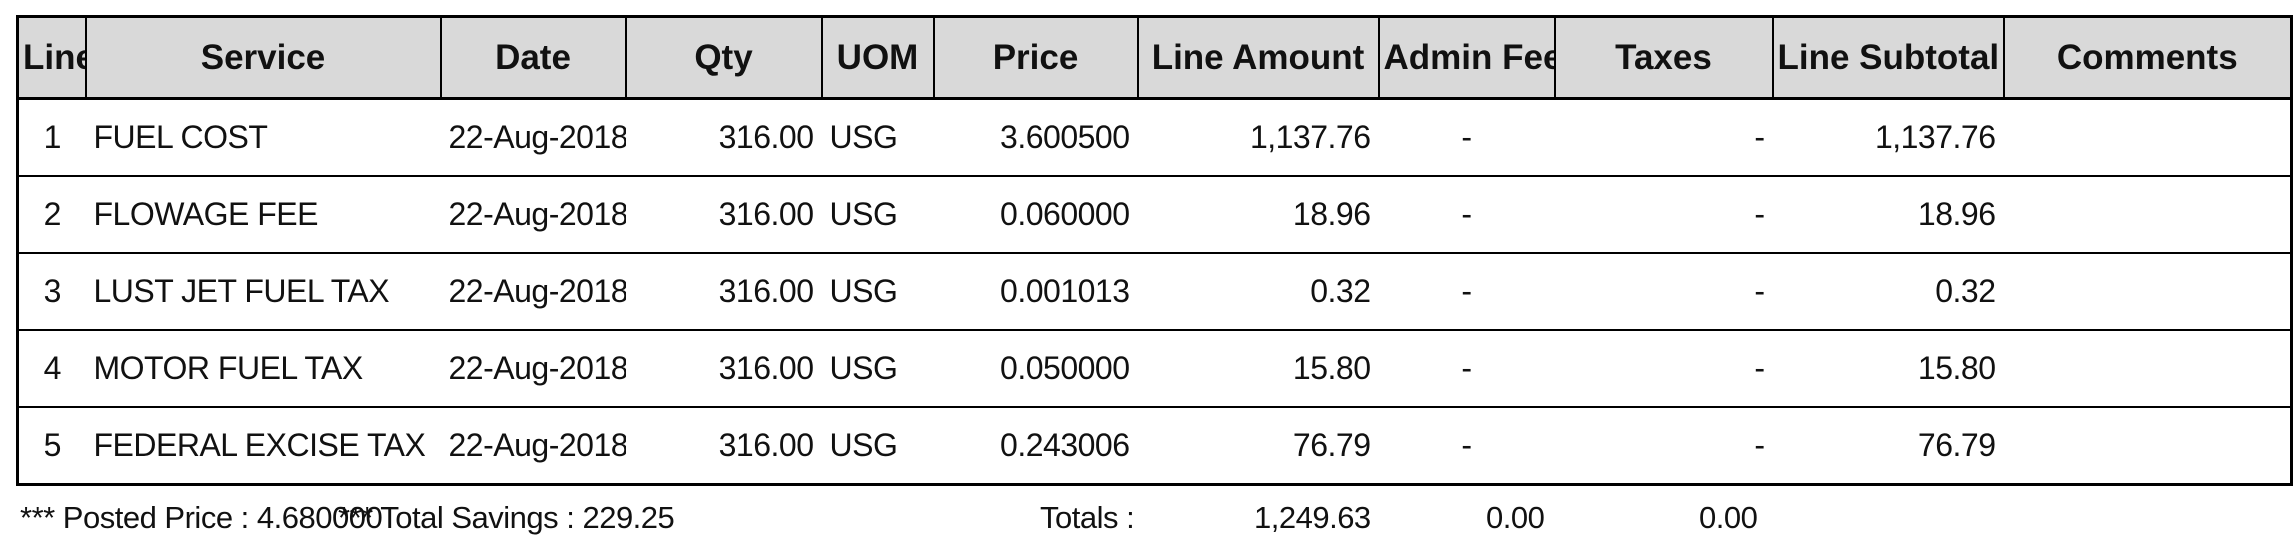 This screenshot has width=2294, height=560. I want to click on cell-line-amount: 0.32, so click(1258, 292).